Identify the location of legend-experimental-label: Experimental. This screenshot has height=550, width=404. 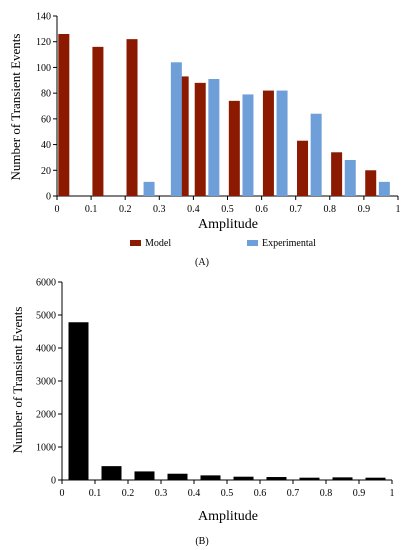
(289, 243).